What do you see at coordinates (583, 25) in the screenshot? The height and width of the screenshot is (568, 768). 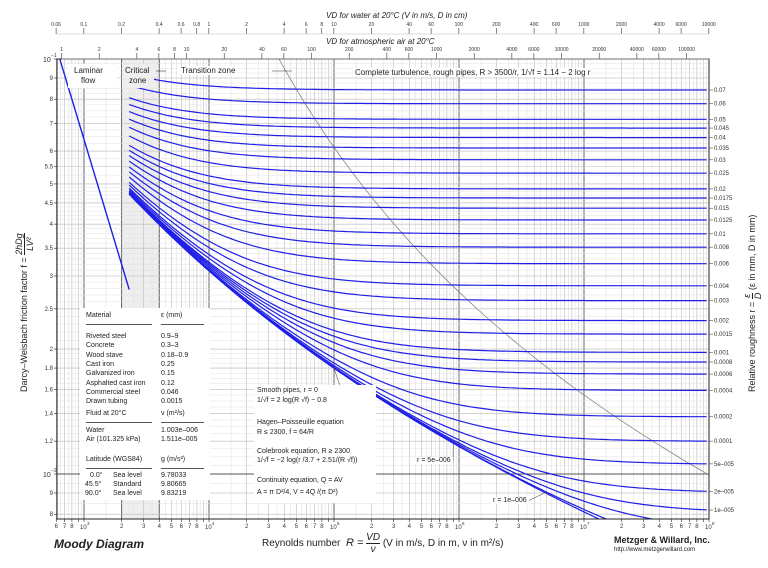 I see `water-axis-tick-label: 1000` at bounding box center [583, 25].